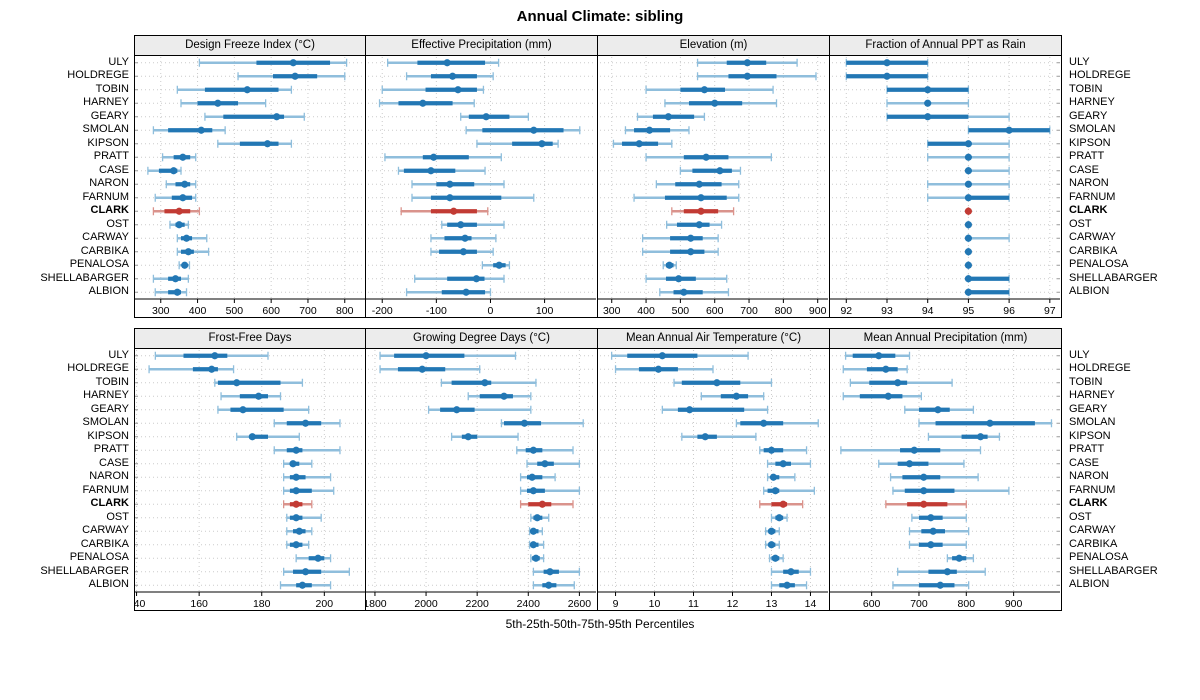 The height and width of the screenshot is (700, 1200). I want to click on percentile-row-naron, so click(781, 477).